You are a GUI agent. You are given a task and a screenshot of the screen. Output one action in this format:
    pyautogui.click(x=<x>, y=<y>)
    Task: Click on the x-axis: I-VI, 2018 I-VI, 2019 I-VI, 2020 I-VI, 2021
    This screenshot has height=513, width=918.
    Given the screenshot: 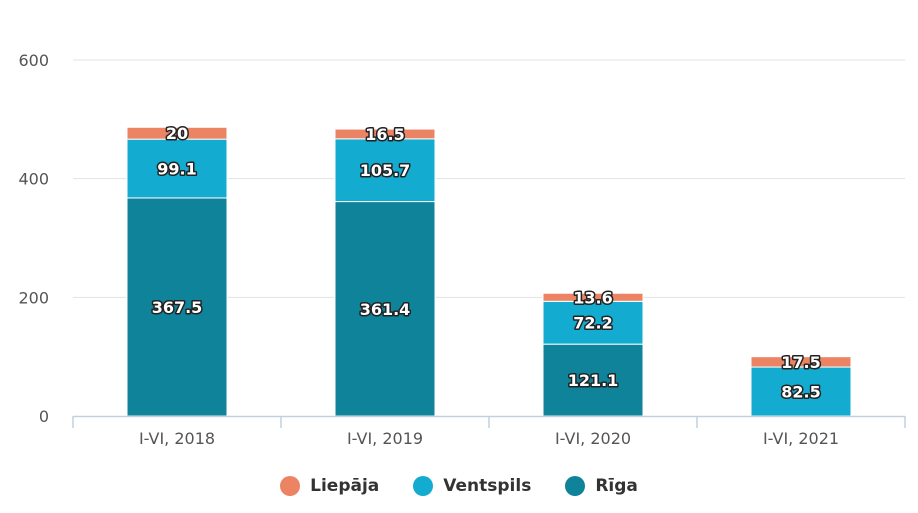 What is the action you would take?
    pyautogui.click(x=489, y=431)
    